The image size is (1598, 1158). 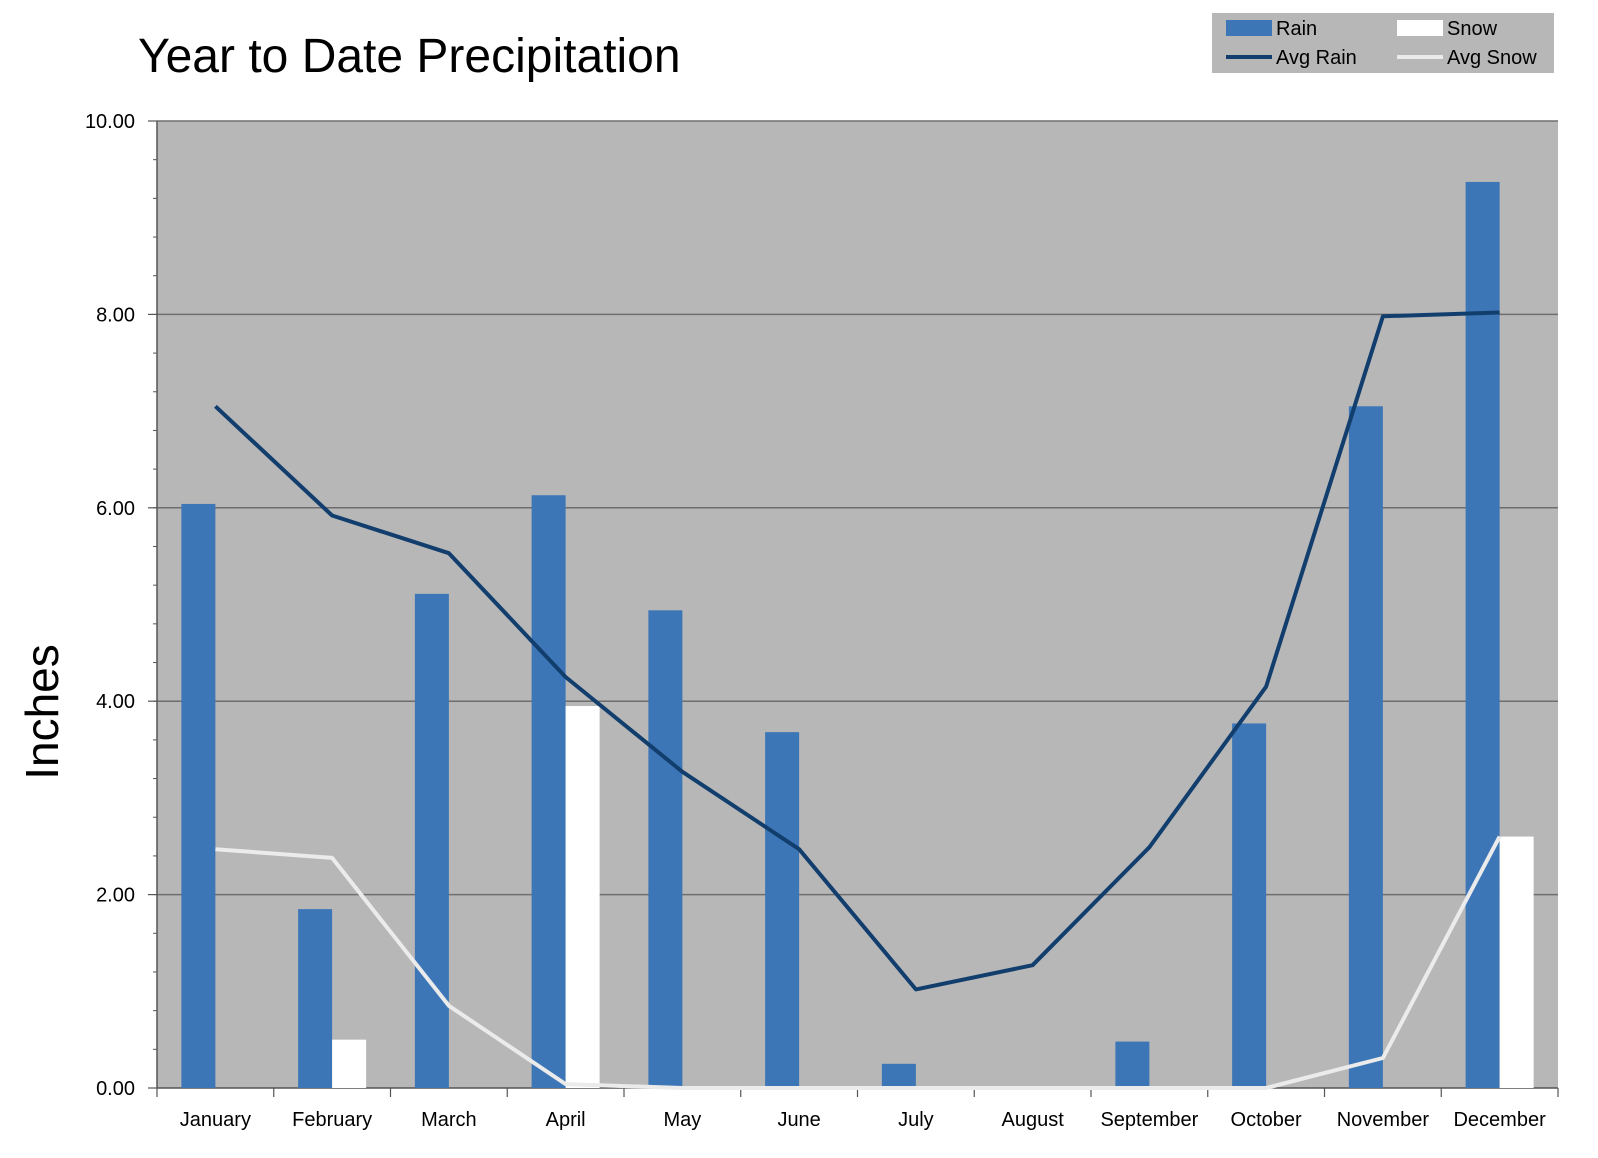 I want to click on y-tick-label: 10.00, so click(x=110, y=122).